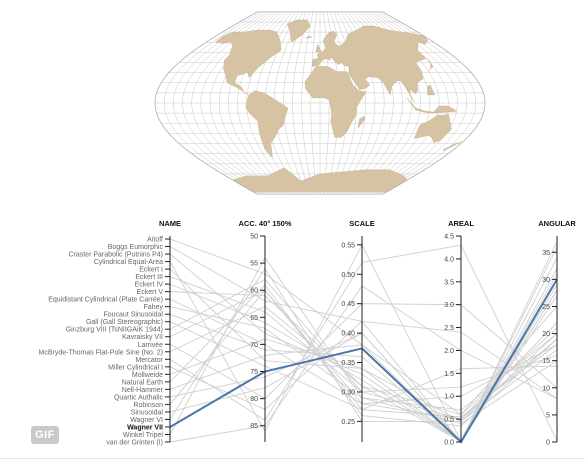 This screenshot has height=464, width=585. What do you see at coordinates (546, 388) in the screenshot?
I see `tick-label: 10` at bounding box center [546, 388].